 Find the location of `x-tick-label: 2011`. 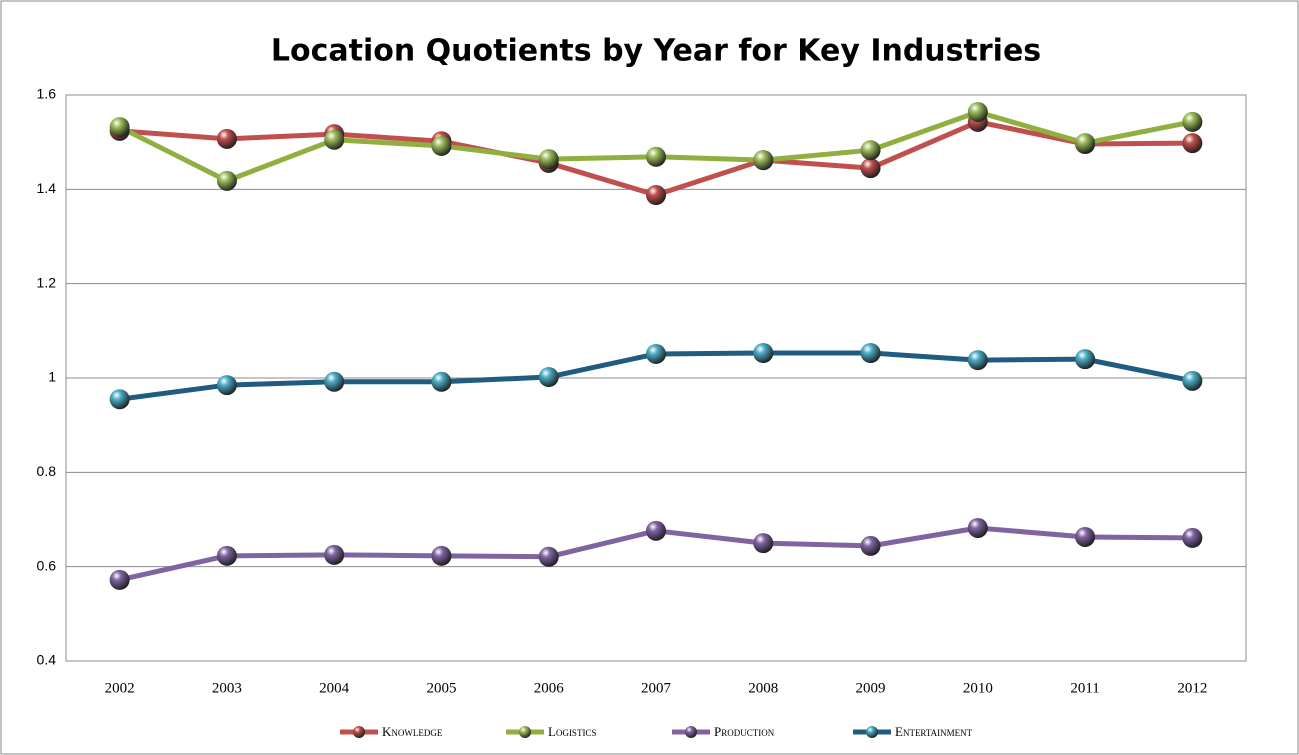

x-tick-label: 2011 is located at coordinates (1084, 688).